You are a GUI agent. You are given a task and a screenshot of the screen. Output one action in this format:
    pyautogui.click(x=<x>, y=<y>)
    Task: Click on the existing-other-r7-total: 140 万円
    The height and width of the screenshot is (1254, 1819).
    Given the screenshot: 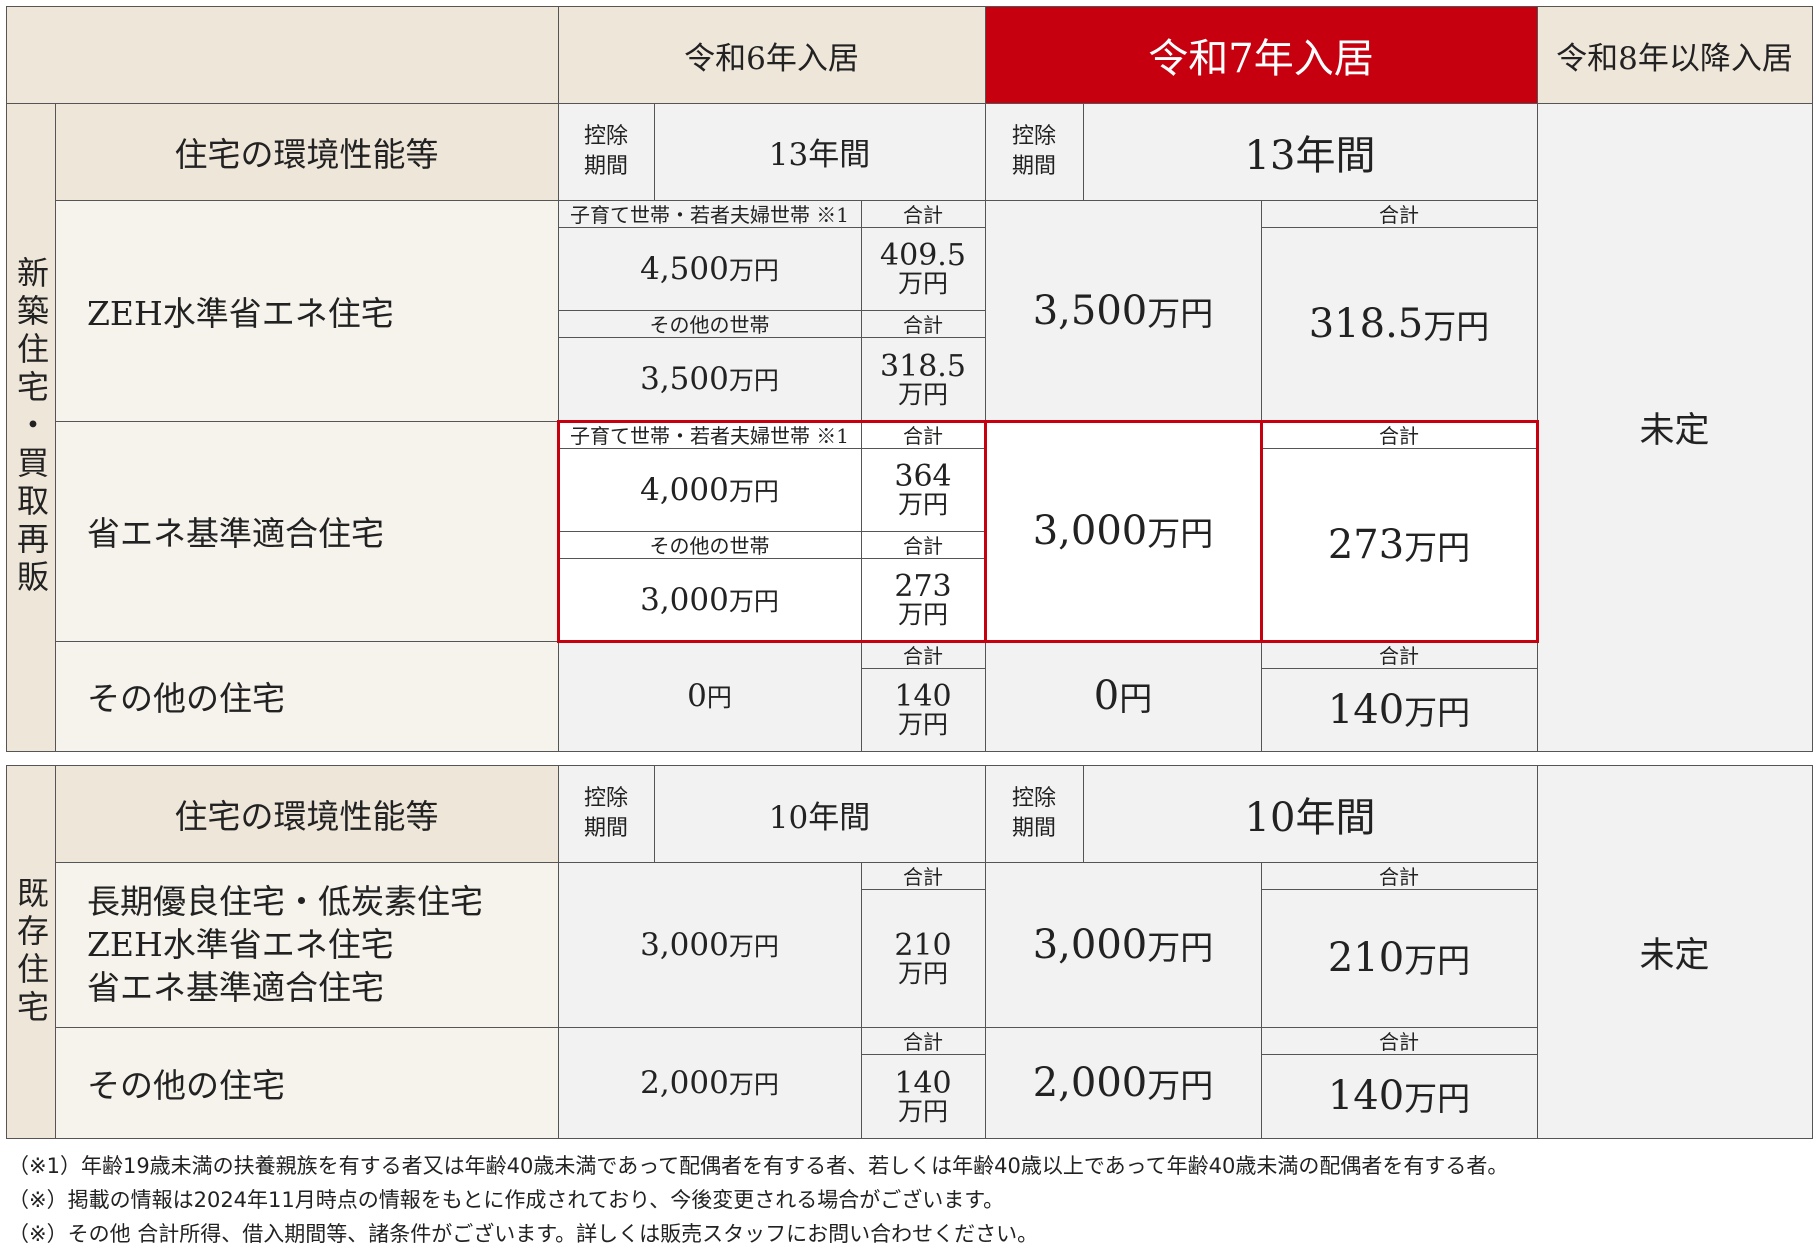 What is the action you would take?
    pyautogui.click(x=1399, y=1096)
    